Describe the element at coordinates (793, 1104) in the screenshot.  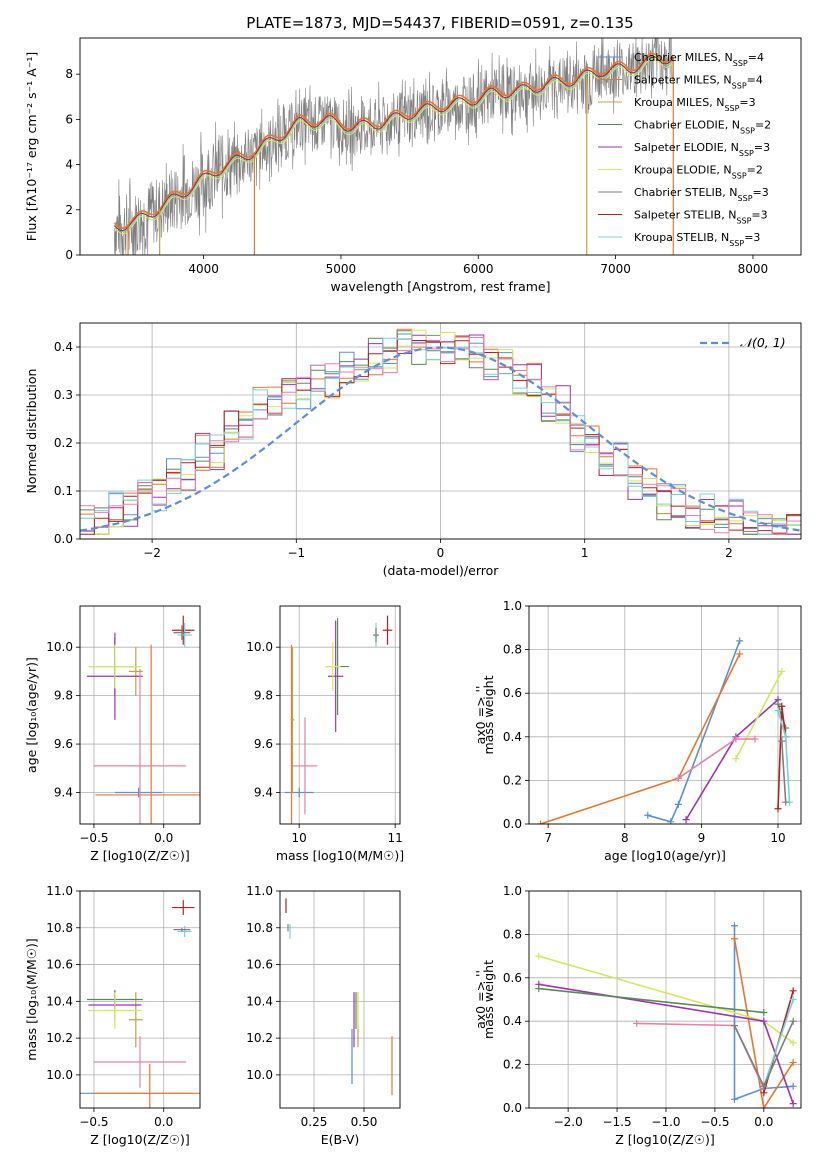
I see `weight-point-salpeter_elodie` at that location.